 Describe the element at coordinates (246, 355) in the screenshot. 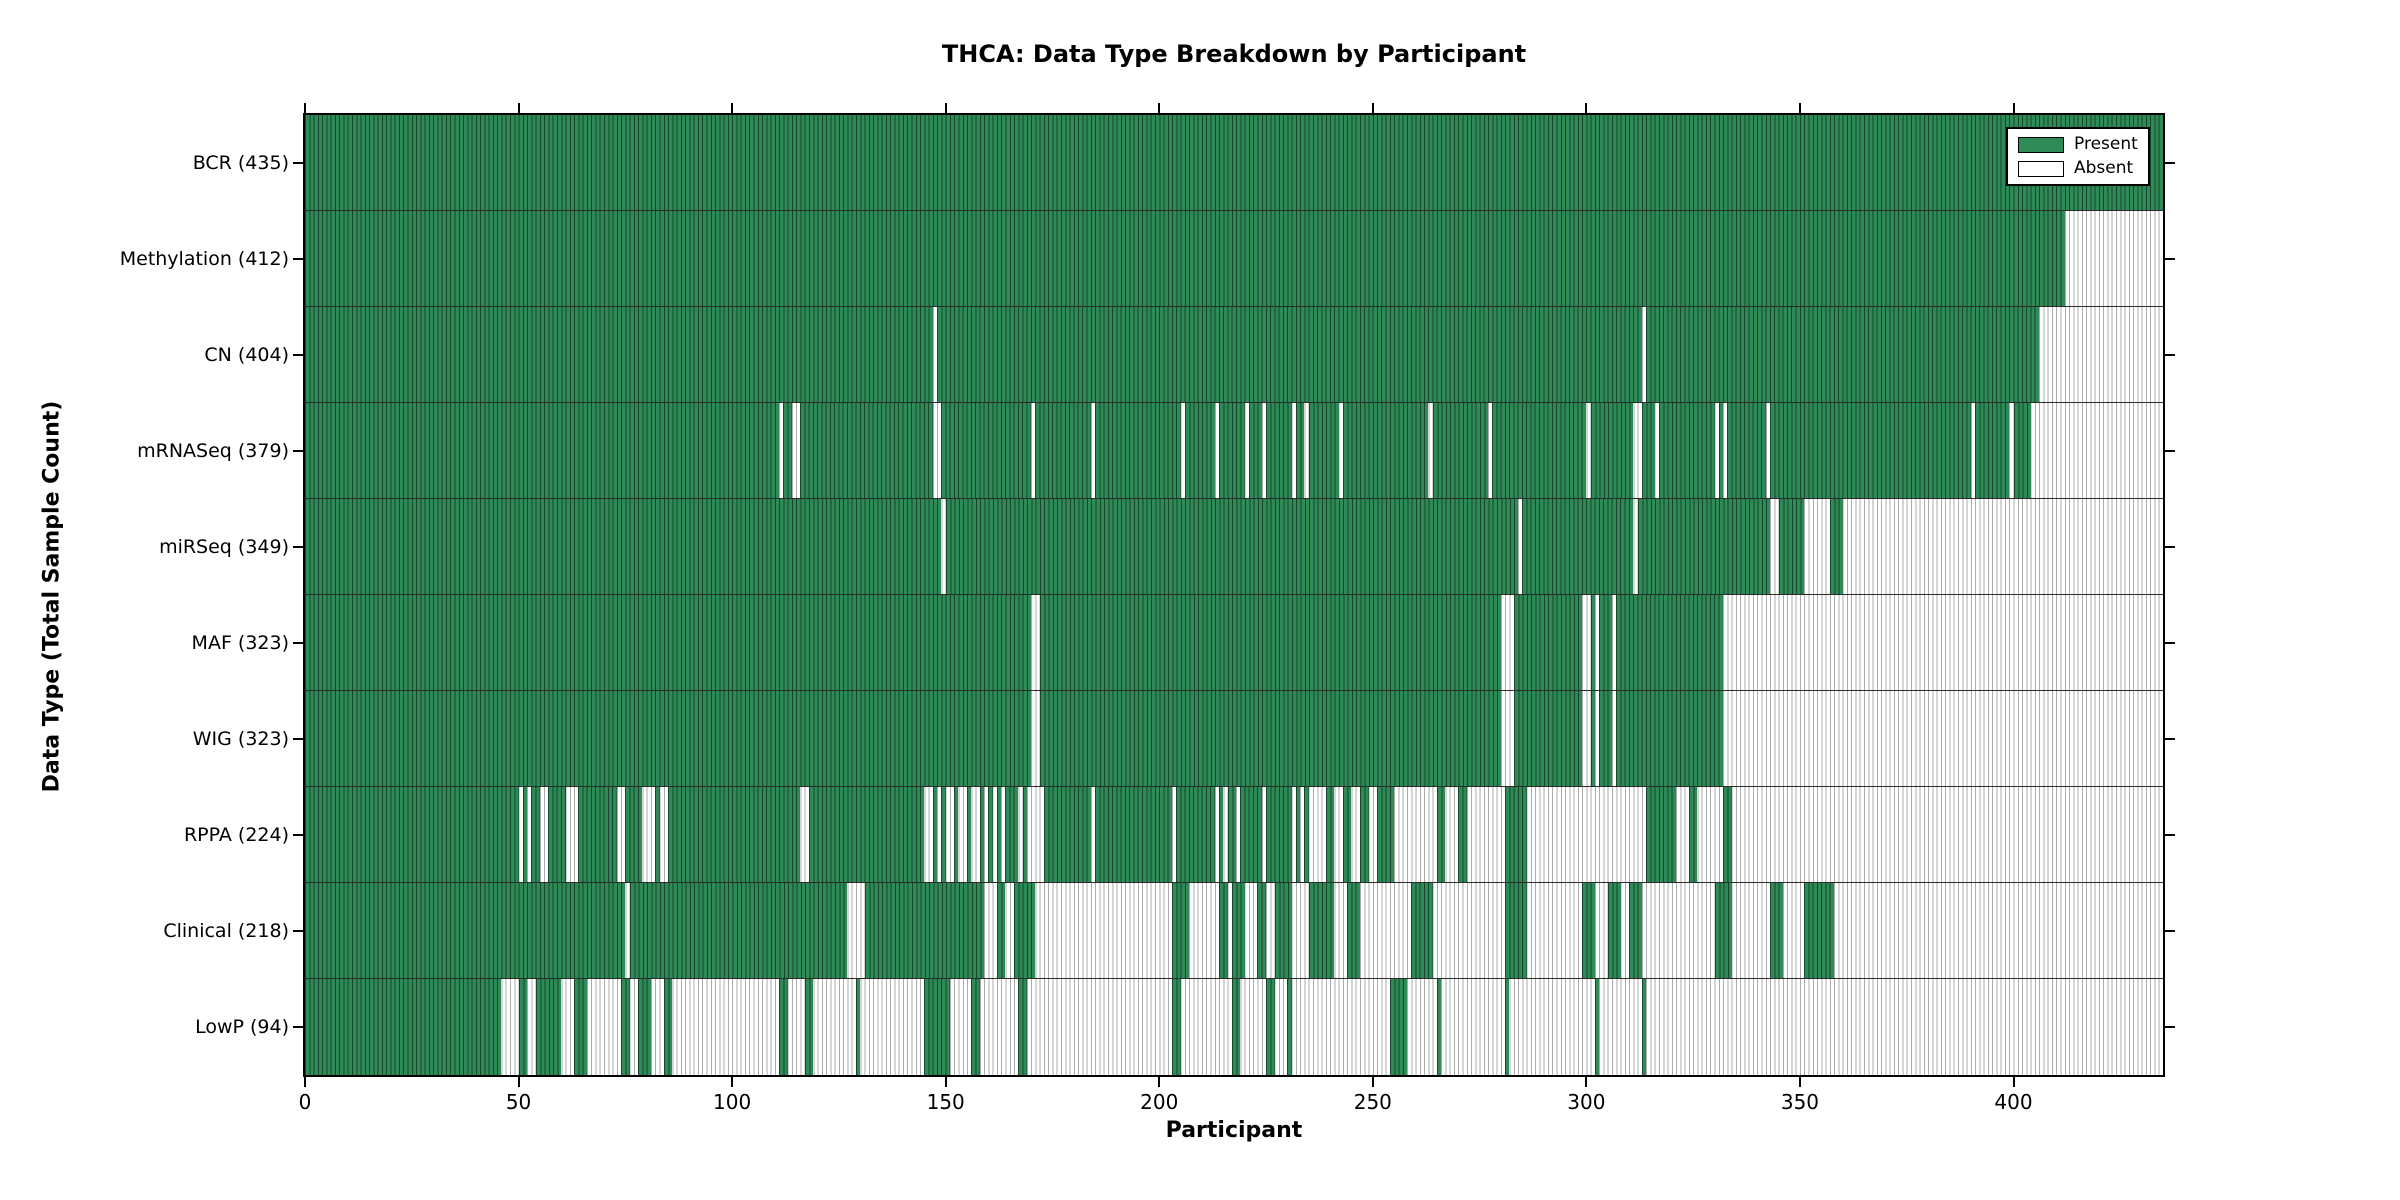

I see `ytick-label-cn: CN (404)` at that location.